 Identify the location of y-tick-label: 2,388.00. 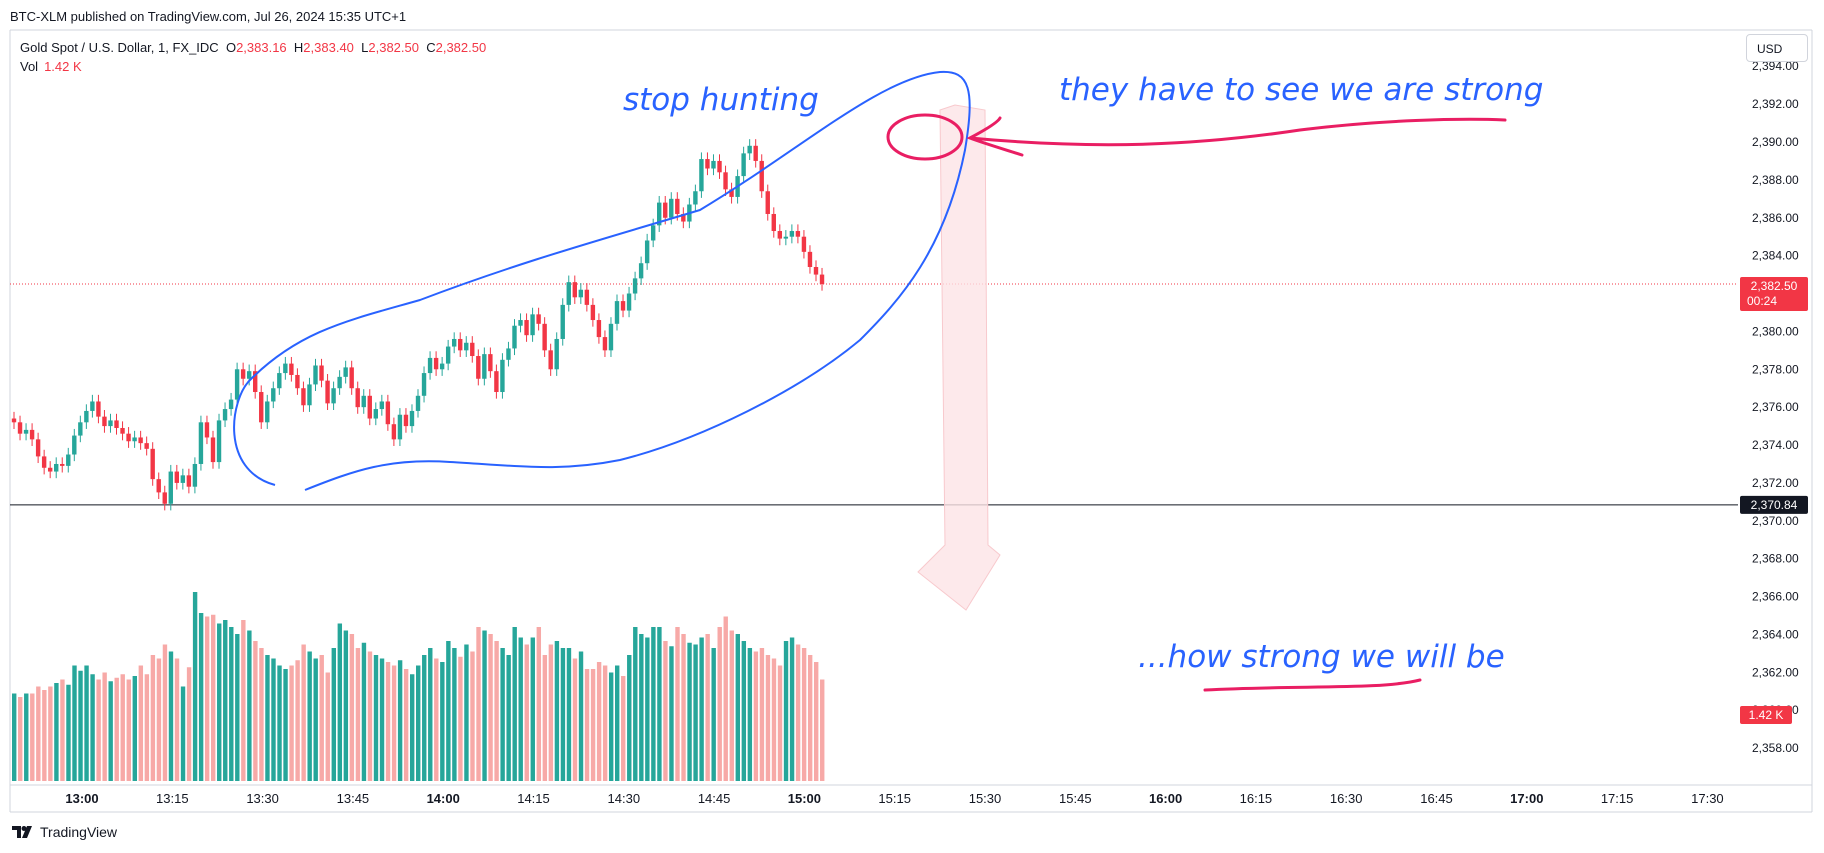
(1775, 180).